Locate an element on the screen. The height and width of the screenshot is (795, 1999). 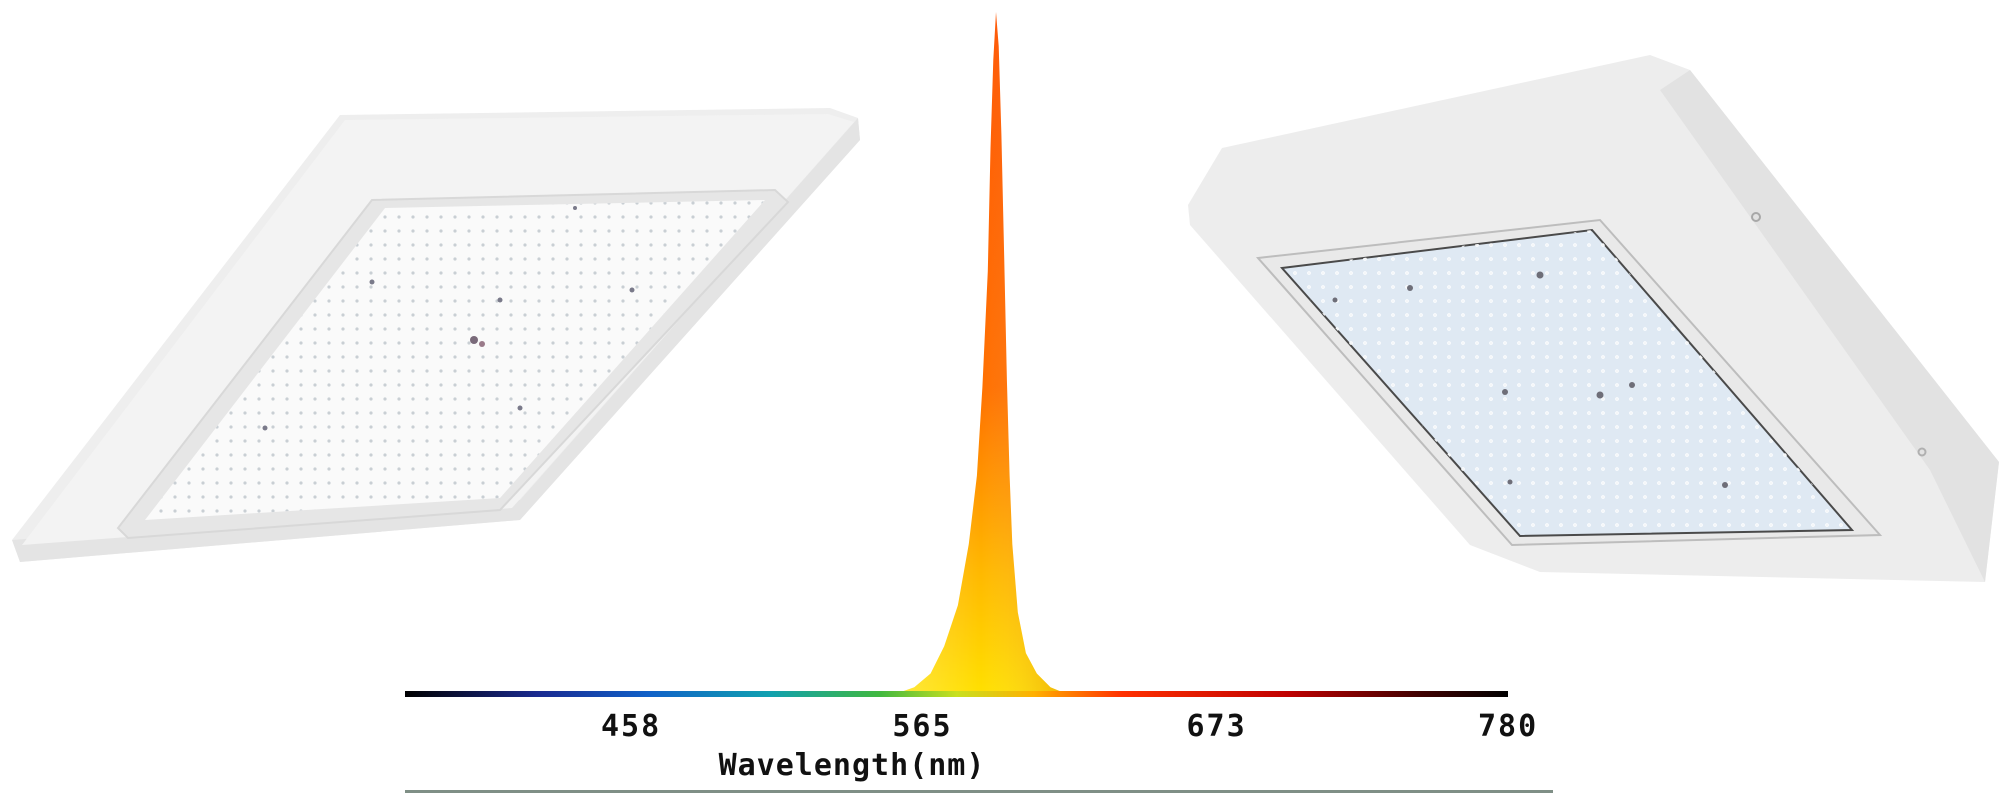
x-tick-label-458: 458 is located at coordinates (631, 726).